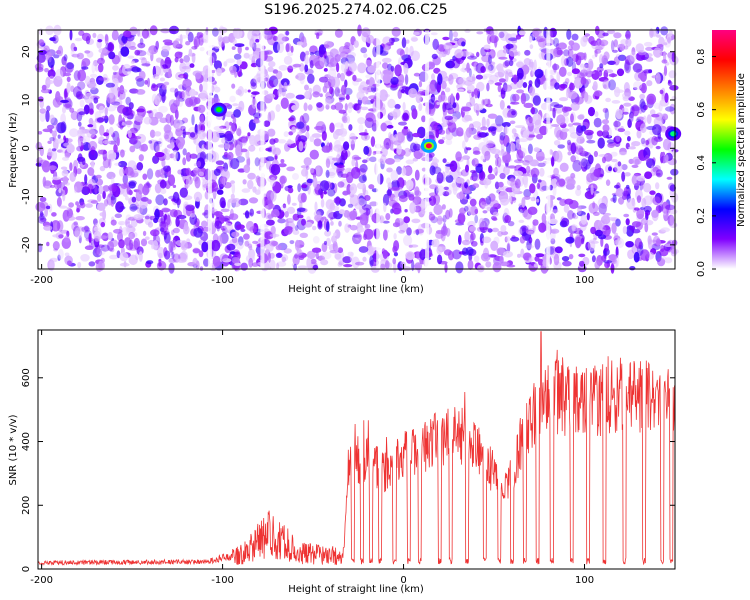 The width and height of the screenshot is (750, 600). What do you see at coordinates (26, 569) in the screenshot?
I see `snr-y-tick-label: 0` at bounding box center [26, 569].